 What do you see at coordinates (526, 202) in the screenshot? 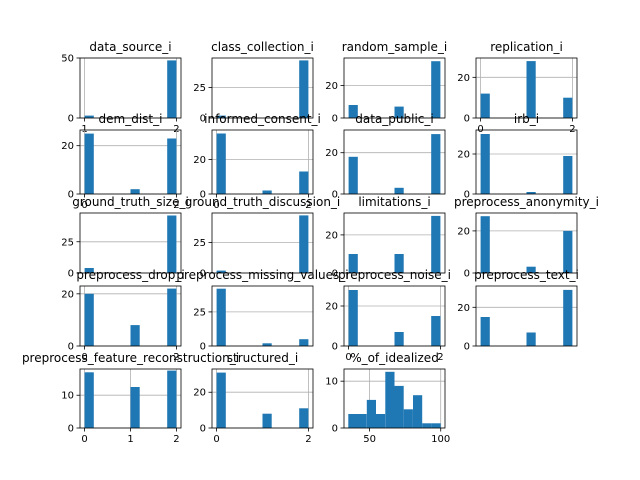
I see `subplot-title: preprocess_anonymity_i` at bounding box center [526, 202].